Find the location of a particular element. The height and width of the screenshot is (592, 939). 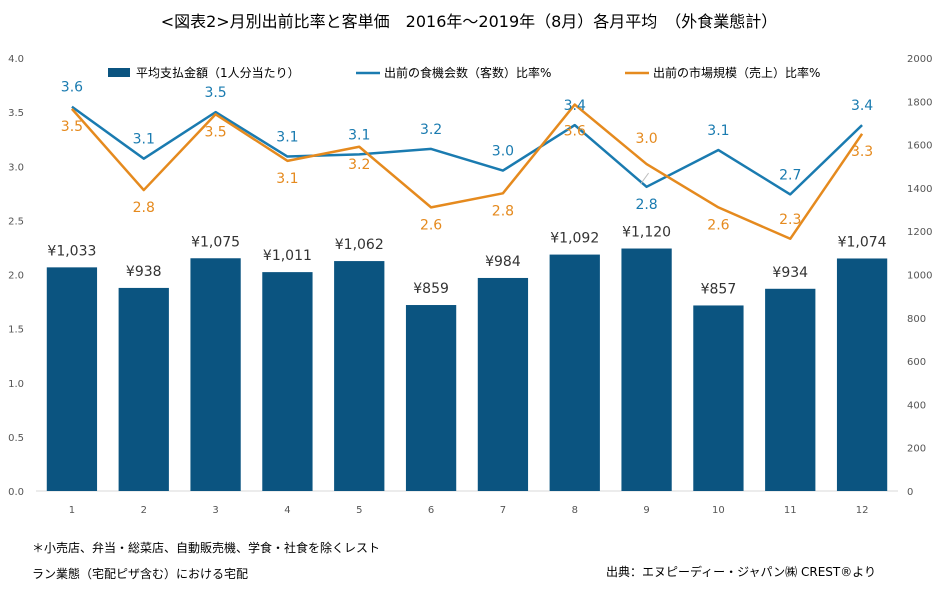

bar-value-label: ¥1,120 is located at coordinates (646, 233).